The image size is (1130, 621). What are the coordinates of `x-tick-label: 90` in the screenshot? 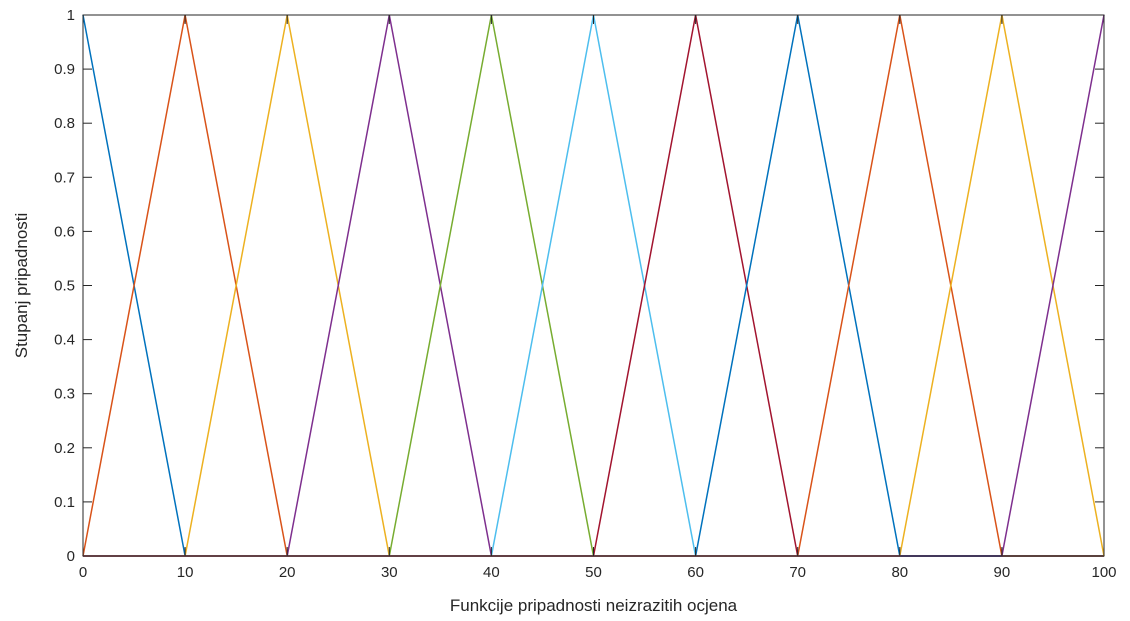 It's located at (1002, 572).